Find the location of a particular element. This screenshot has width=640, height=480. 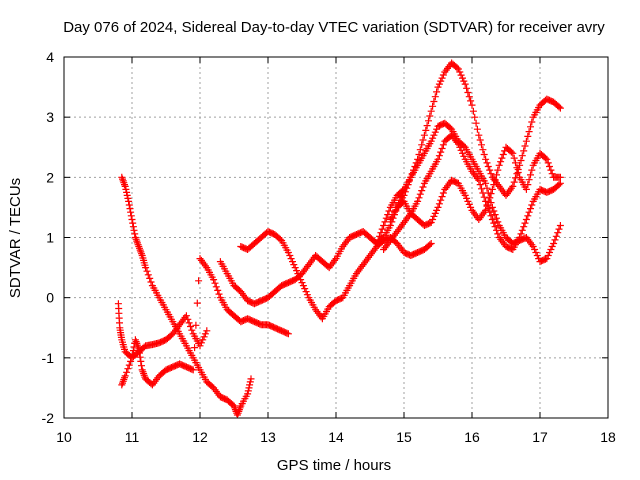

series-track-d is located at coordinates (336, 275).